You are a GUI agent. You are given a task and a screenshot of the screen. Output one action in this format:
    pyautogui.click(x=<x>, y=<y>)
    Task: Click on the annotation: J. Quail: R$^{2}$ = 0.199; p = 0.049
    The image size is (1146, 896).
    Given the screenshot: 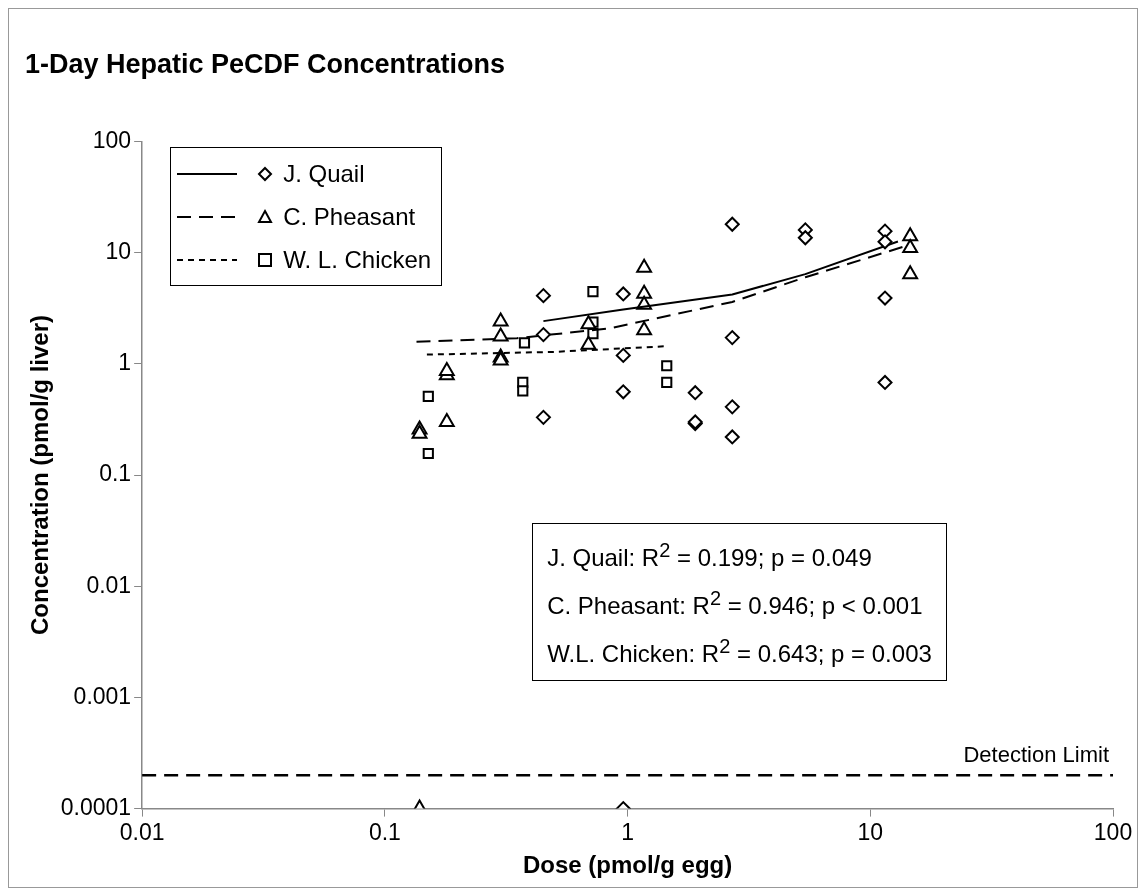 What is the action you would take?
    pyautogui.click(x=710, y=556)
    